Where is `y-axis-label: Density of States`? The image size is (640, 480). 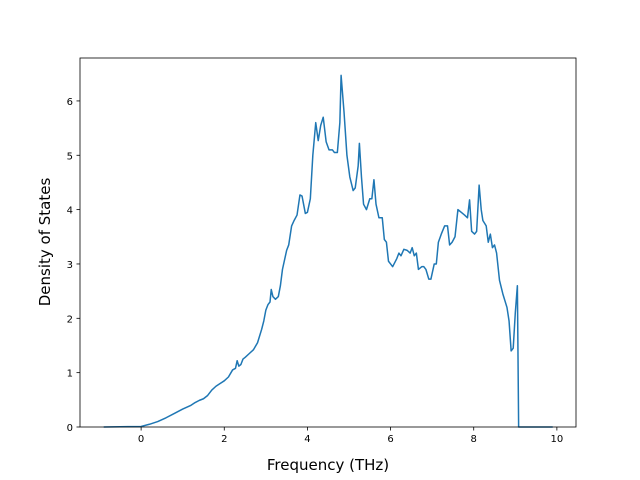 y-axis-label: Density of States is located at coordinates (45, 242).